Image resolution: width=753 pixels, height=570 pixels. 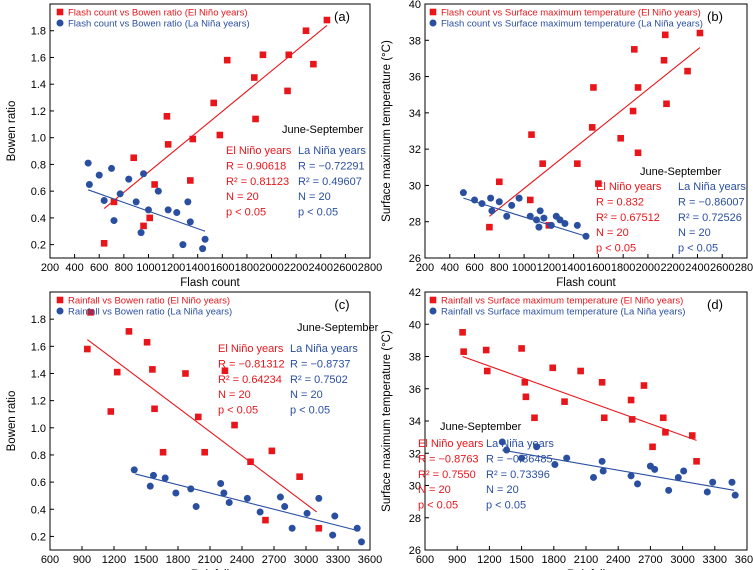 I want to click on stat-elnino-r: R = 0.832, so click(x=620, y=202).